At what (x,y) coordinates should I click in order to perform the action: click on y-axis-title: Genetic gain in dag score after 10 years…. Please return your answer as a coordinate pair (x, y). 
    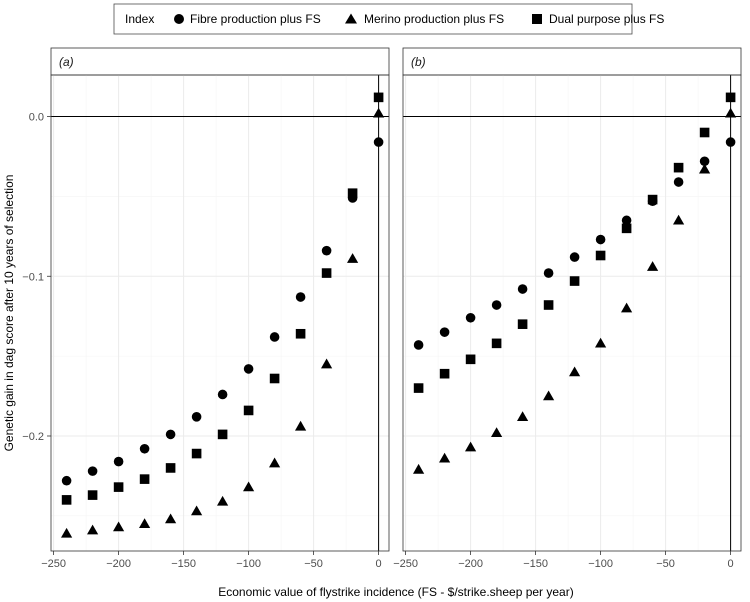
    Looking at the image, I should click on (9, 313).